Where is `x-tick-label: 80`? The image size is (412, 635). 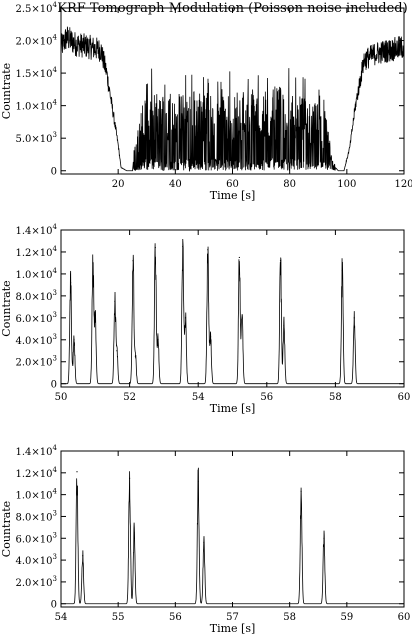
x-tick-label: 80 is located at coordinates (289, 184).